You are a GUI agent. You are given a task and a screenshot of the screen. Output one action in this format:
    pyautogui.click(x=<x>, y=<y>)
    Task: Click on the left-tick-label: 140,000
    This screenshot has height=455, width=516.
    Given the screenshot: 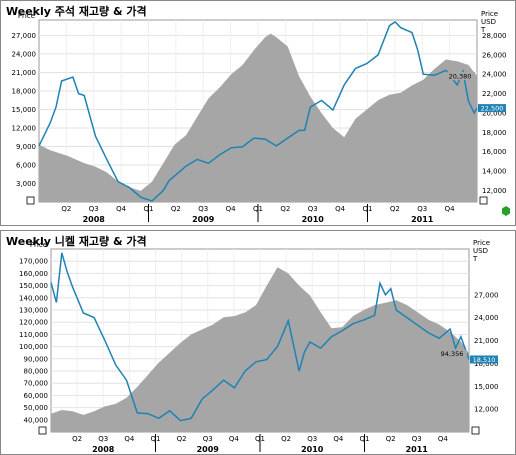 What is the action you would take?
    pyautogui.click(x=33, y=298)
    